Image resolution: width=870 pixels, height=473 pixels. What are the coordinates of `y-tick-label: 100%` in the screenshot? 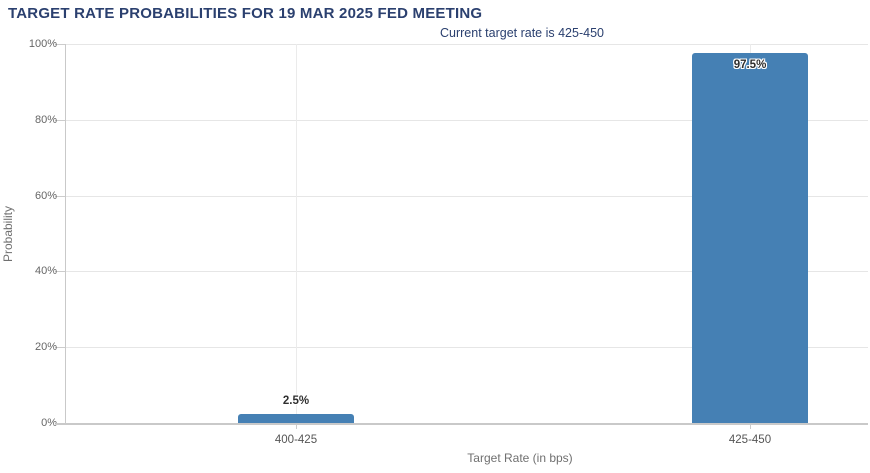 It's located at (42, 44).